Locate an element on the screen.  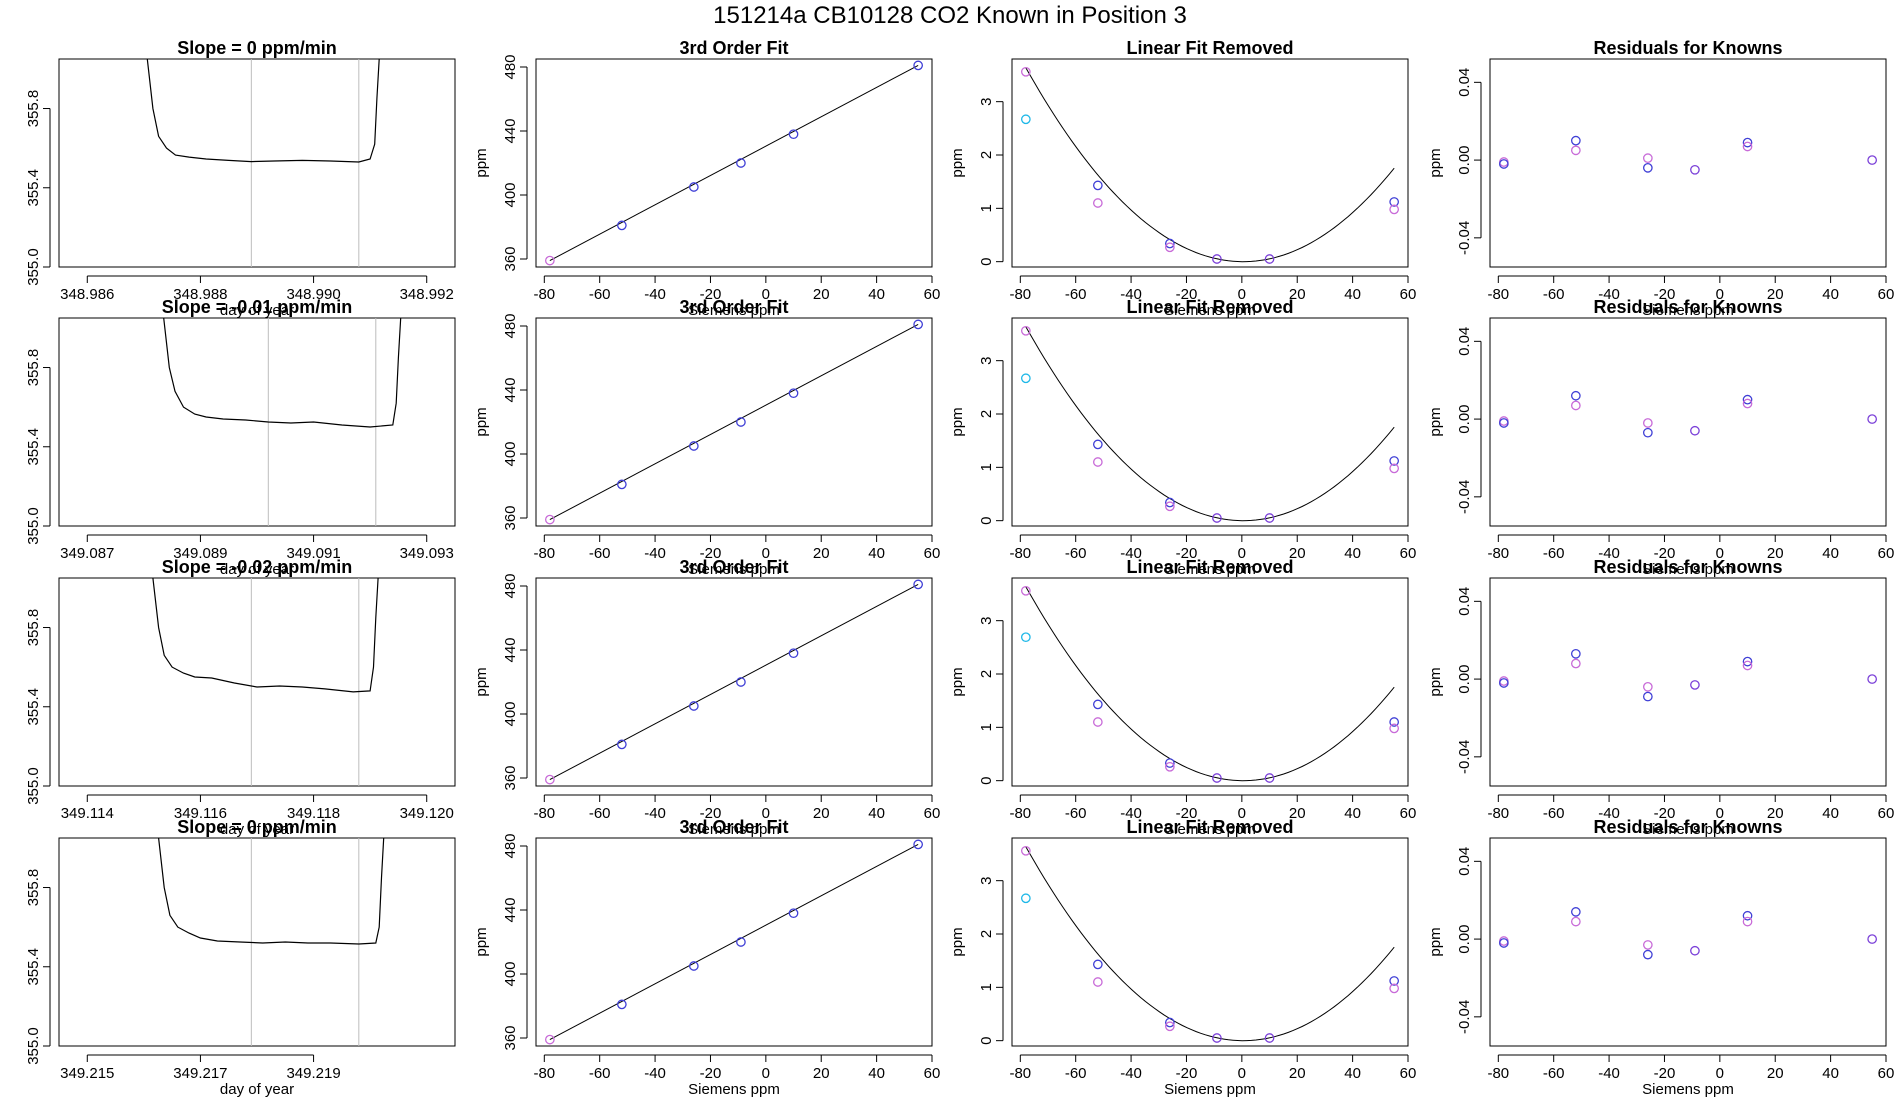
co2-trace-line is located at coordinates (263, 111).